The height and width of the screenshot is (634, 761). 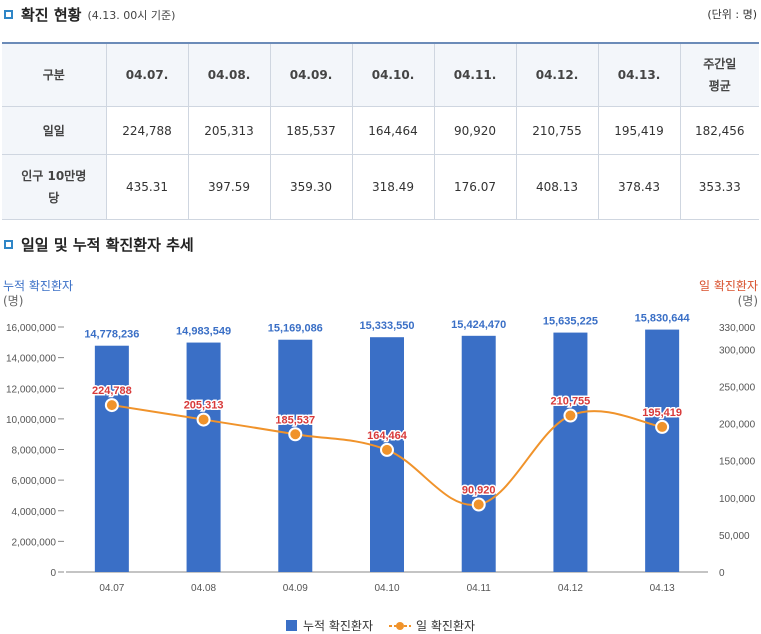 What do you see at coordinates (203, 588) in the screenshot?
I see `x-axis-tick-label: 04.08` at bounding box center [203, 588].